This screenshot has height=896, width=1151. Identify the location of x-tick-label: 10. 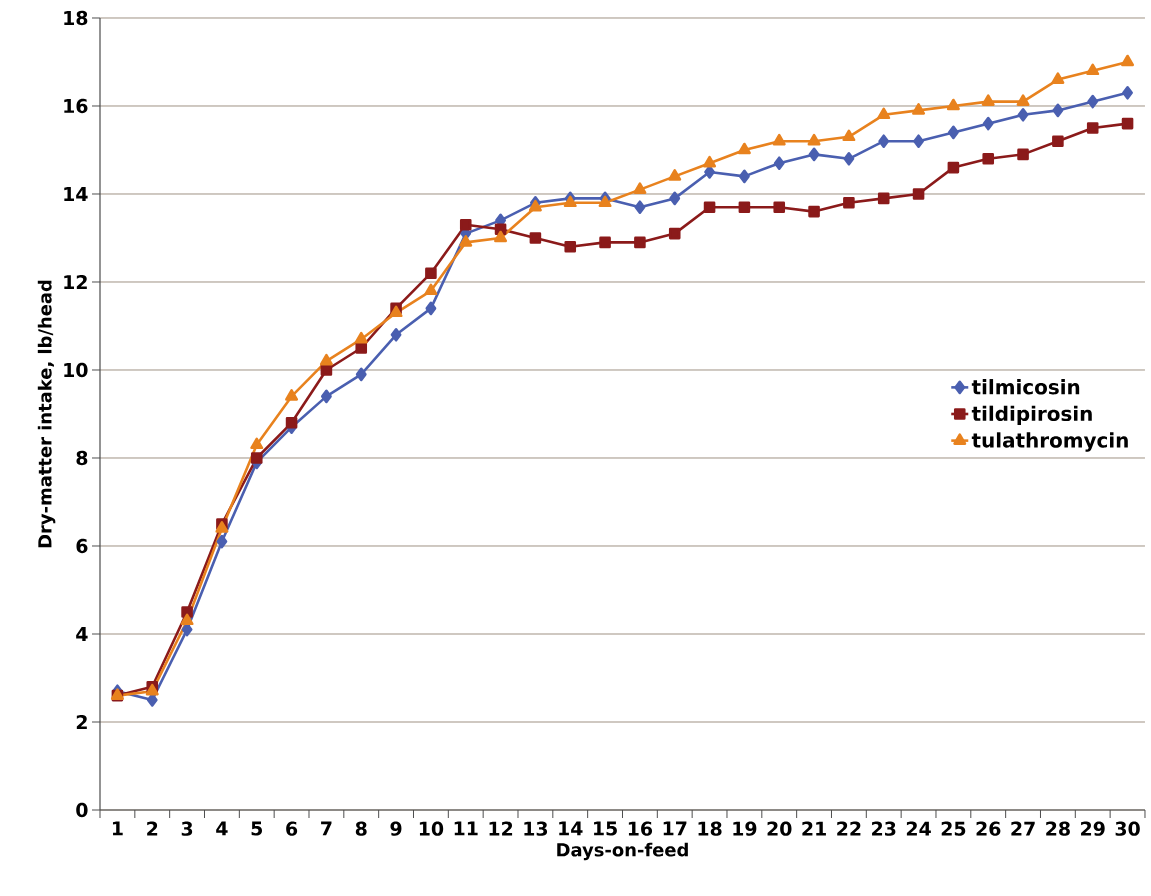
(431, 828).